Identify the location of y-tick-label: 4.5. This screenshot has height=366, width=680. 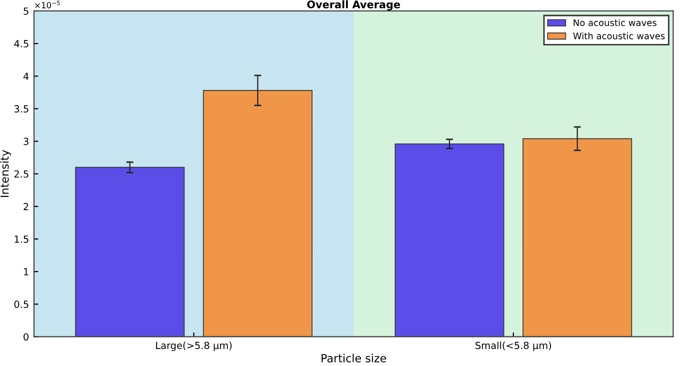
(21, 44).